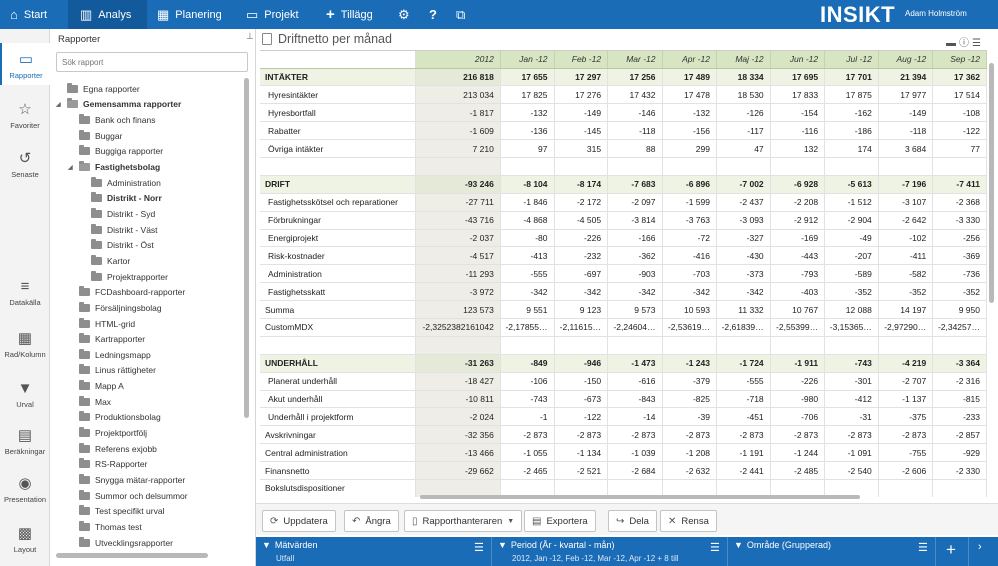  What do you see at coordinates (458, 256) in the screenshot?
I see `table-cell: -4 517` at bounding box center [458, 256].